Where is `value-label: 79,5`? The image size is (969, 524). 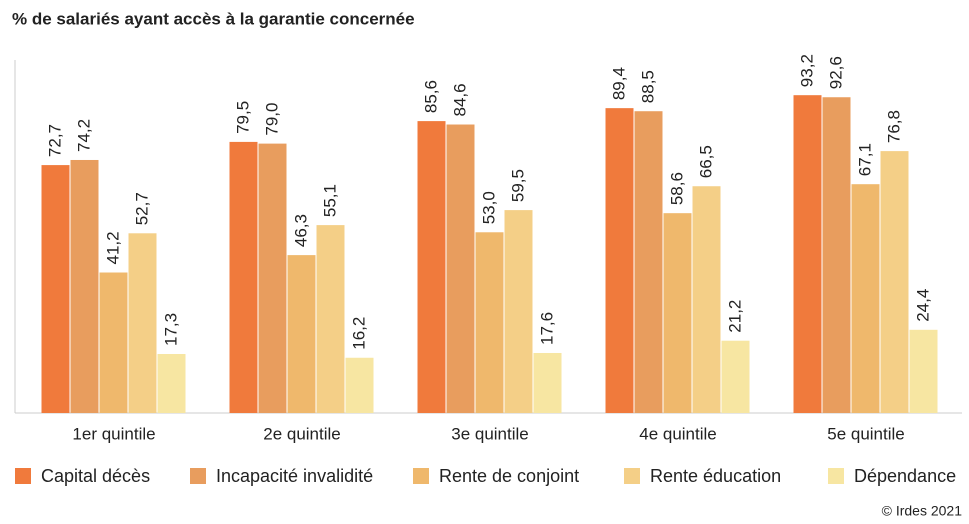 value-label: 79,5 is located at coordinates (242, 117).